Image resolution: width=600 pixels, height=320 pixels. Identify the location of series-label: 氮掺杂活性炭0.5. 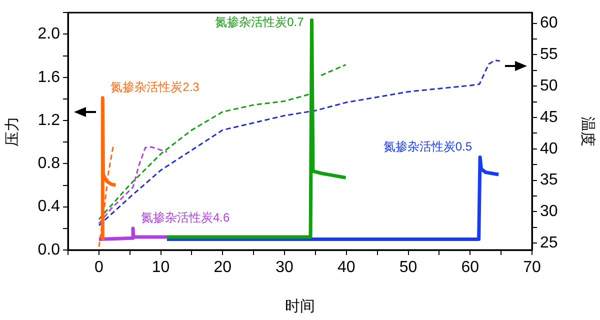
(427, 147).